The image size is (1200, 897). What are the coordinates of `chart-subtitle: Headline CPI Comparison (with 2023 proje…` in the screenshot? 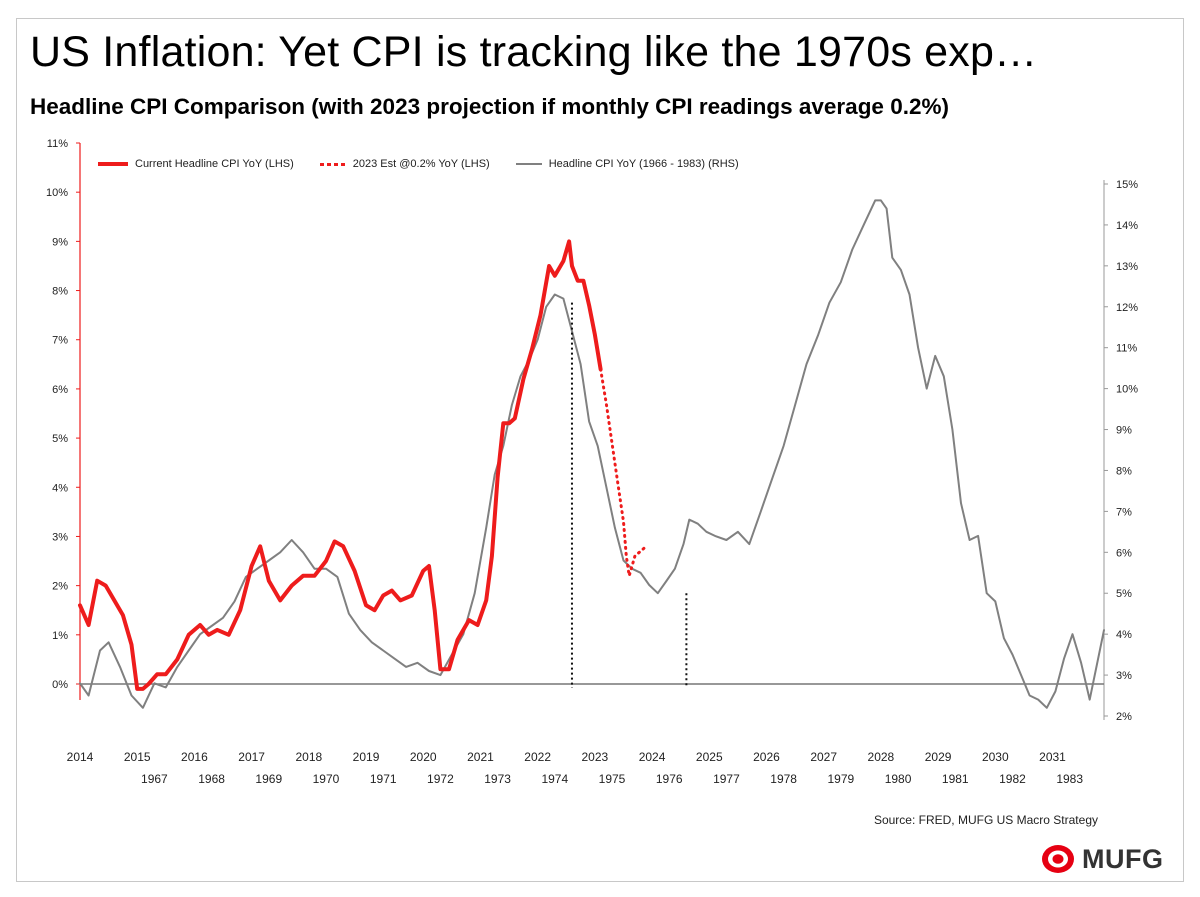 It's located at (489, 106).